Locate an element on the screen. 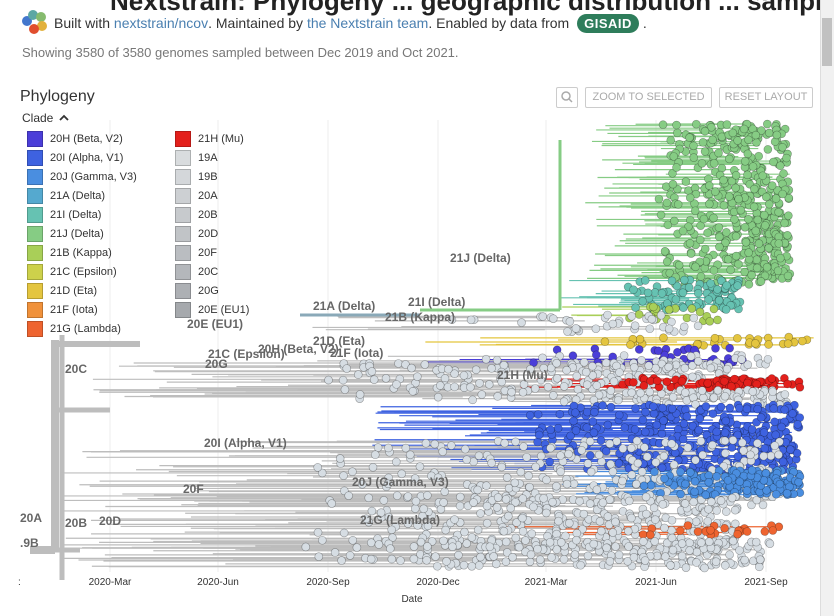 The height and width of the screenshot is (616, 834). legend-item: 20D is located at coordinates (196, 234).